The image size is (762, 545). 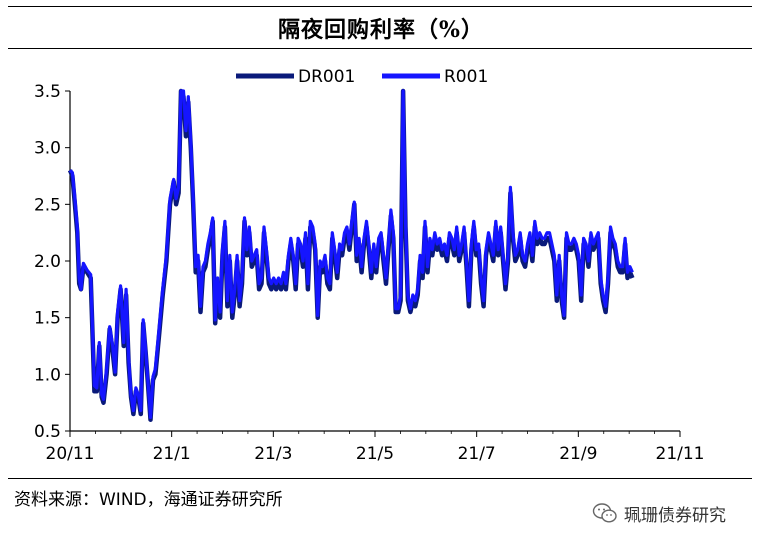 What do you see at coordinates (578, 454) in the screenshot?
I see `x-tick-label: 21/9` at bounding box center [578, 454].